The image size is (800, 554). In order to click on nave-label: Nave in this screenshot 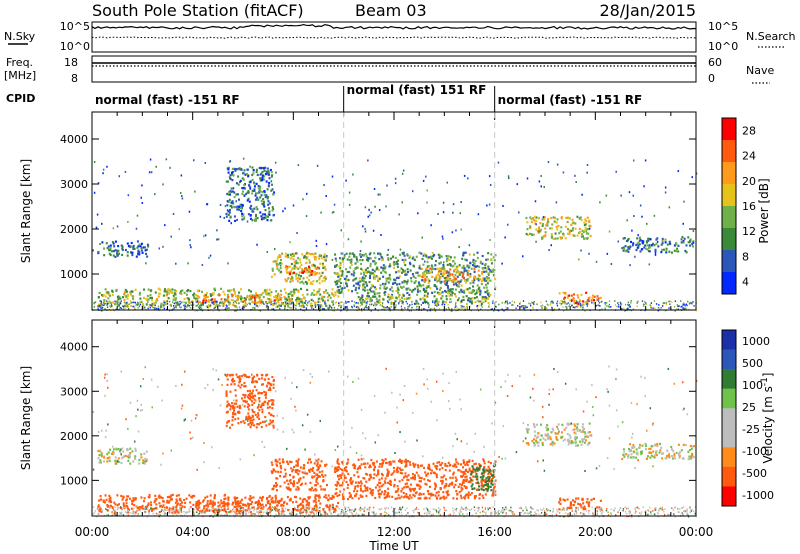, I will do `click(760, 70)`.